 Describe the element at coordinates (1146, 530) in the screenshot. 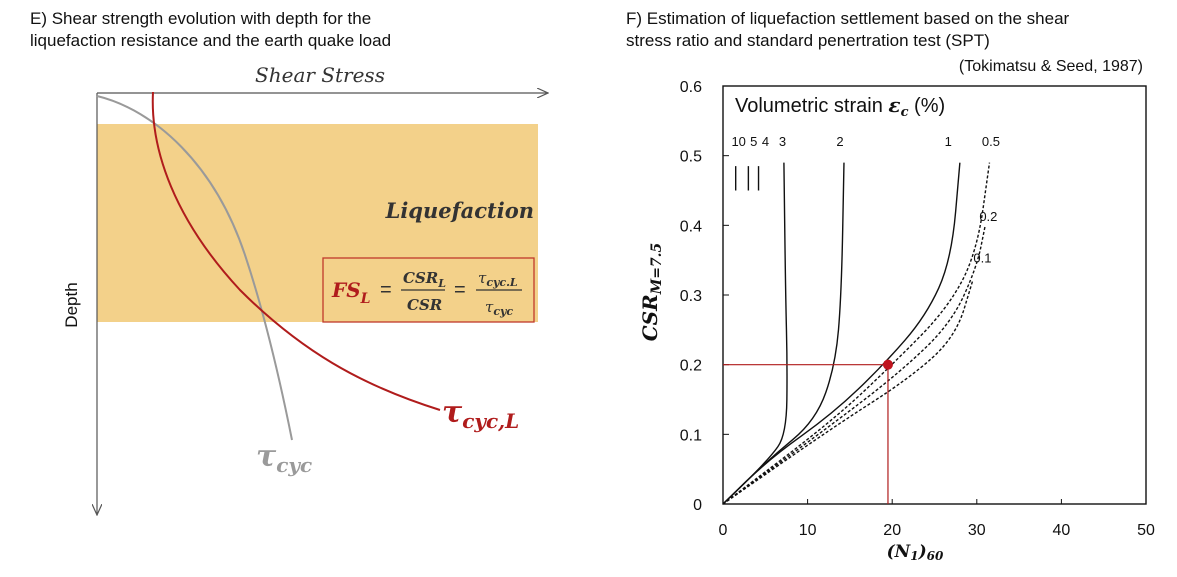

I see `x-tick-label: 50` at that location.